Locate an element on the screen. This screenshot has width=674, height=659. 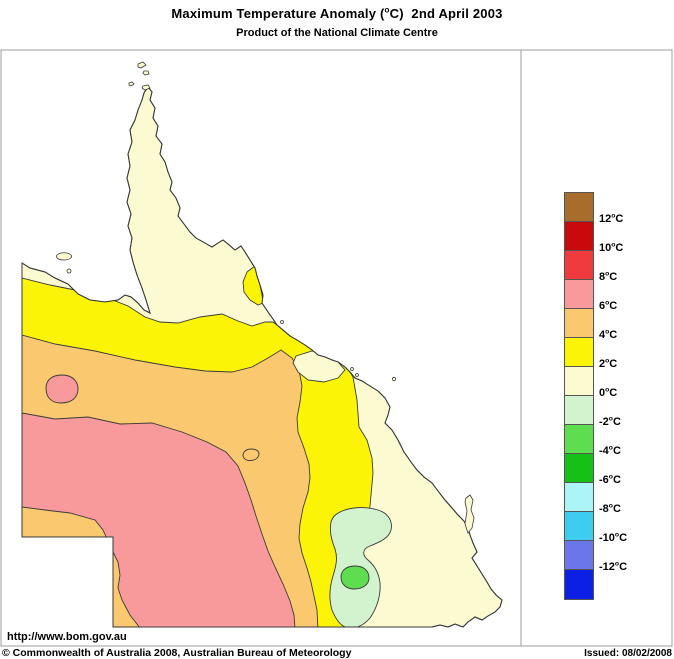
legend-swatches is located at coordinates (579, 396).